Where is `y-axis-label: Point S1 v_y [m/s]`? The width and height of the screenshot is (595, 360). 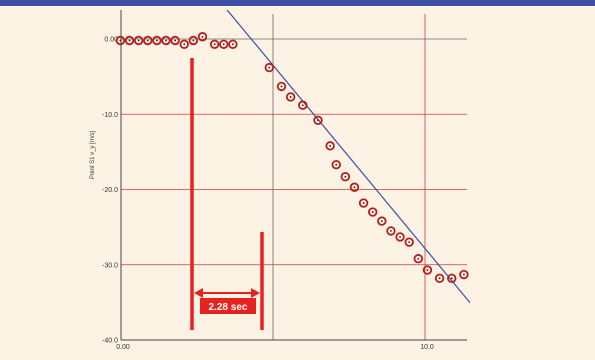
y-axis-label: Point S1 v_y [m/s] is located at coordinates (93, 154).